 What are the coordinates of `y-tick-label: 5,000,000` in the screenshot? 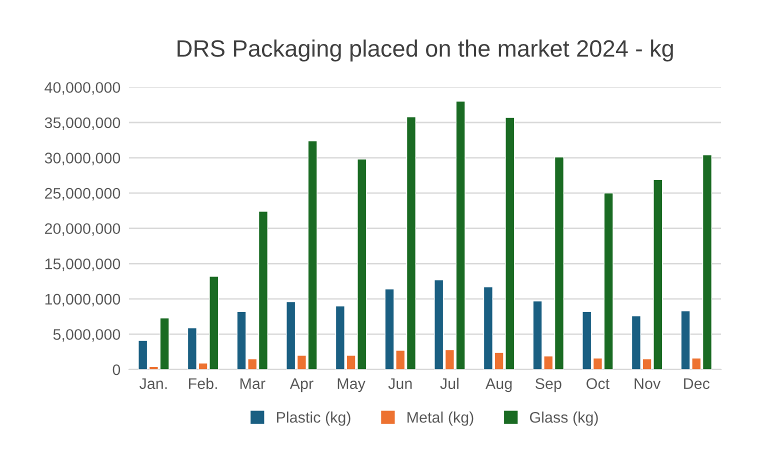 It's located at (86, 335).